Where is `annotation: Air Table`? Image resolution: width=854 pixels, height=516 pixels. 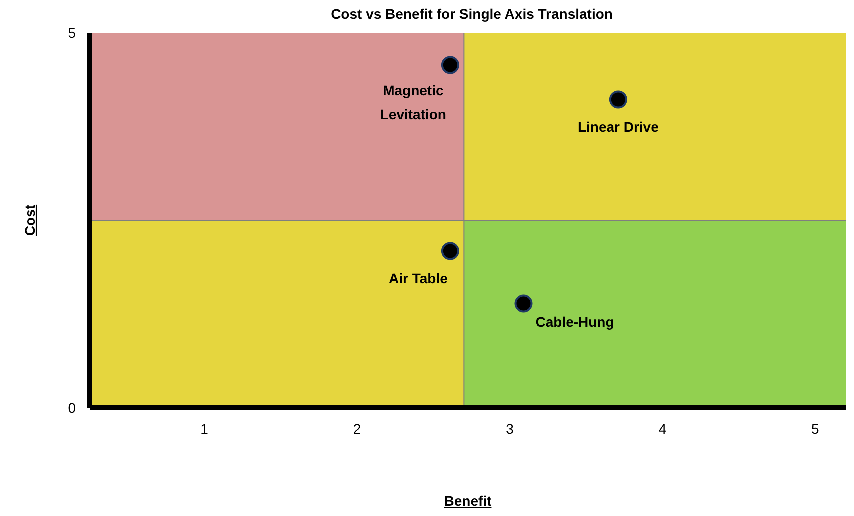
annotation: Air Table is located at coordinates (418, 278).